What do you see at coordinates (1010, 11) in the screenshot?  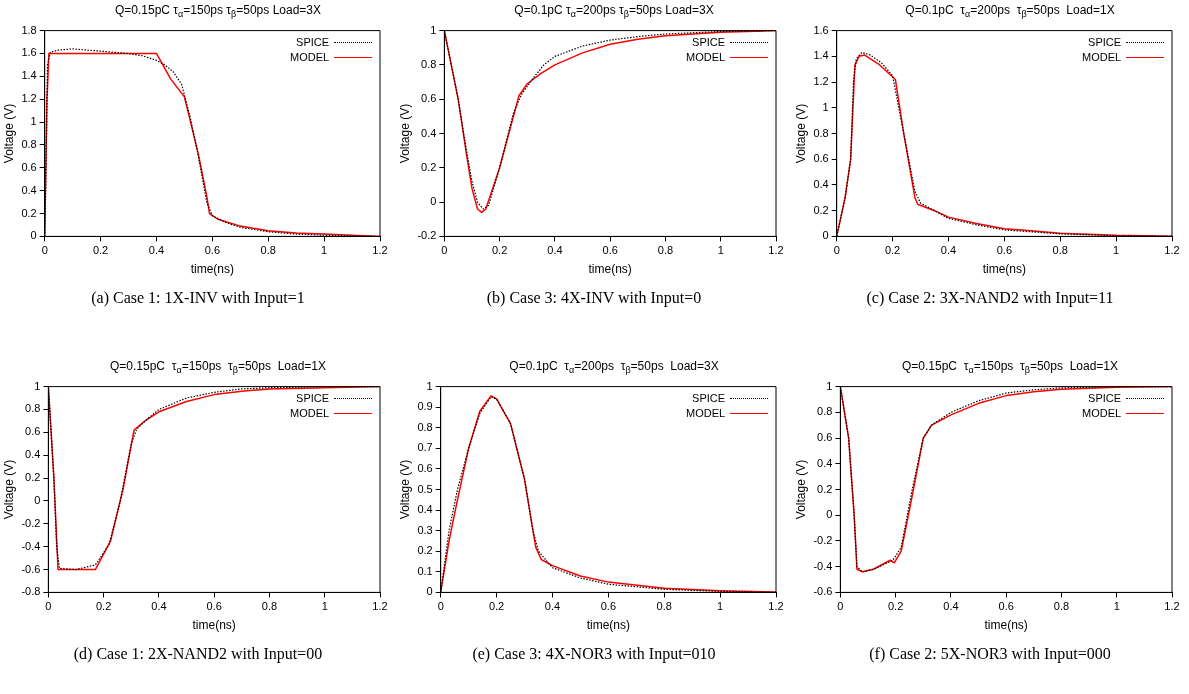 I see `chart-title: Q=0.1pC τ$_{α}$=200ps τ$_{β}$=50ps Load=1X` at bounding box center [1010, 11].